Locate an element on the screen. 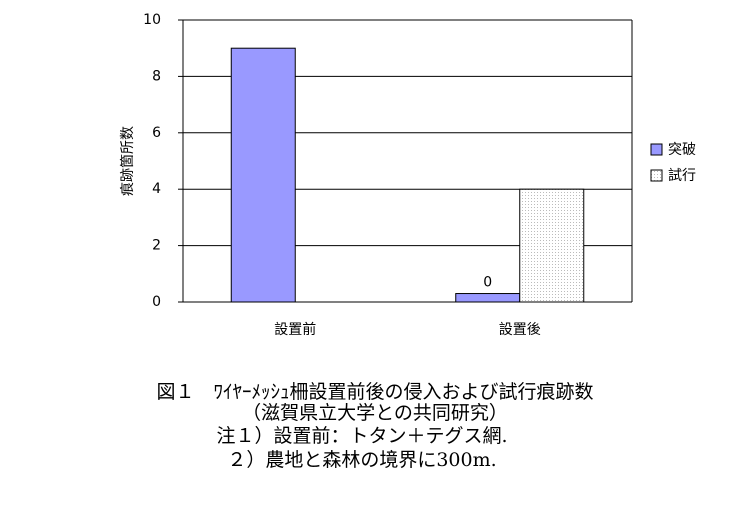 The image size is (750, 508). legend-label: 試行 is located at coordinates (682, 176).